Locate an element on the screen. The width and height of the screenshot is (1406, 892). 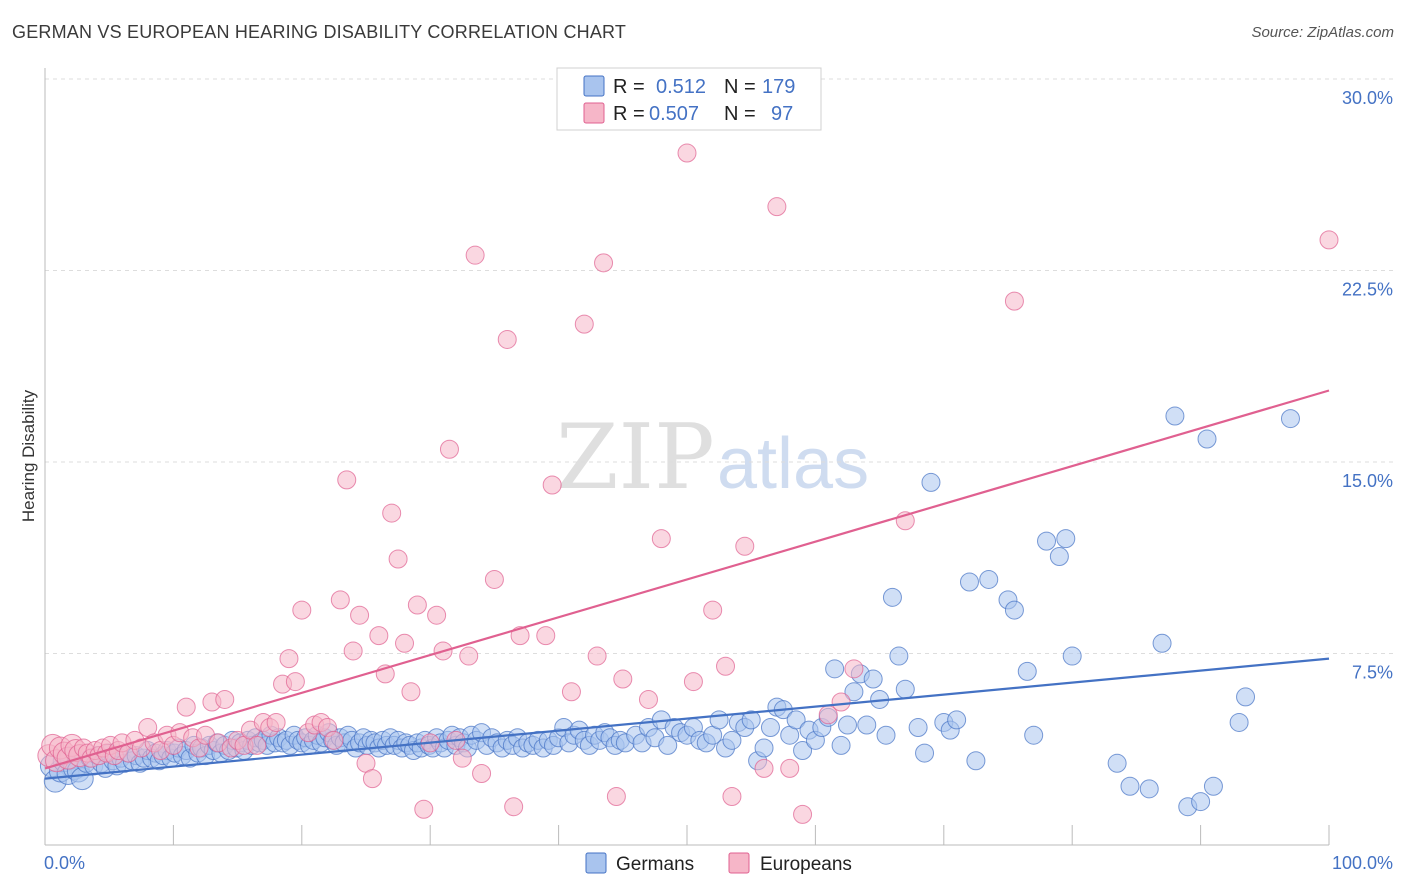
watermark: ZIP atlas is located at coordinates (712, 457).